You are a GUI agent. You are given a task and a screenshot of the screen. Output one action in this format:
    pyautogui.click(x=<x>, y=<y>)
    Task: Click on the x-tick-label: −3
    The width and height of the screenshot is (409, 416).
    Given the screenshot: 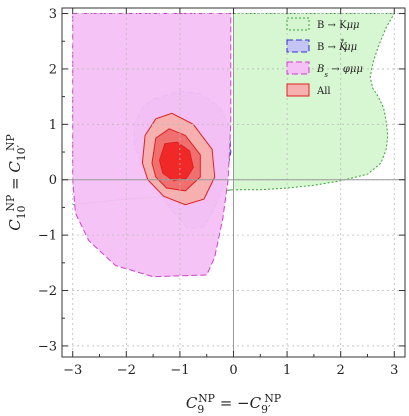 What is the action you would take?
    pyautogui.click(x=72, y=370)
    